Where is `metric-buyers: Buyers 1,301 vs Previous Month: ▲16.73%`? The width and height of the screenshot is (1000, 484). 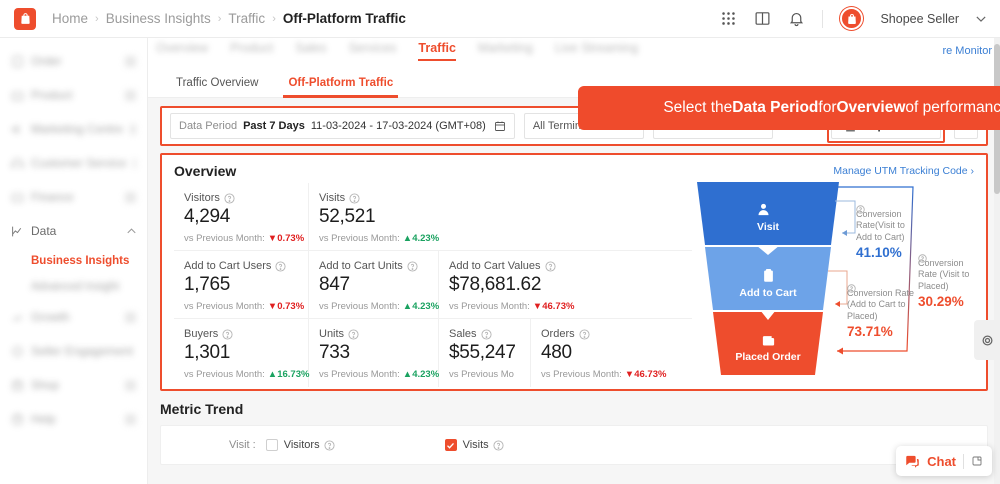 metric-buyers: Buyers 1,301 vs Previous Month: ▲16.73% is located at coordinates (241, 353).